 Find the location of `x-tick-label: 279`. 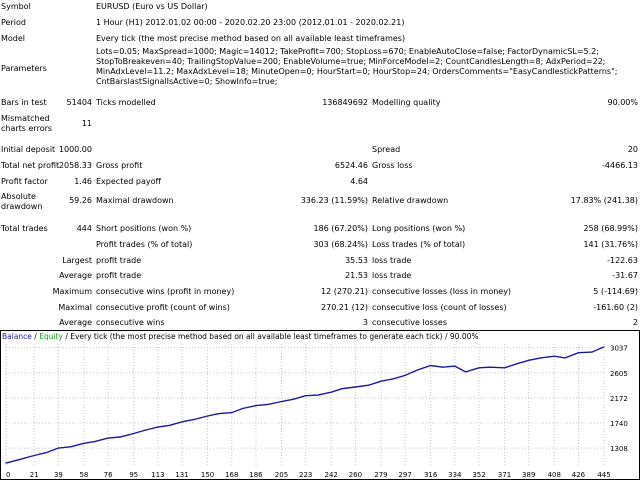

x-tick-label: 279 is located at coordinates (380, 475).